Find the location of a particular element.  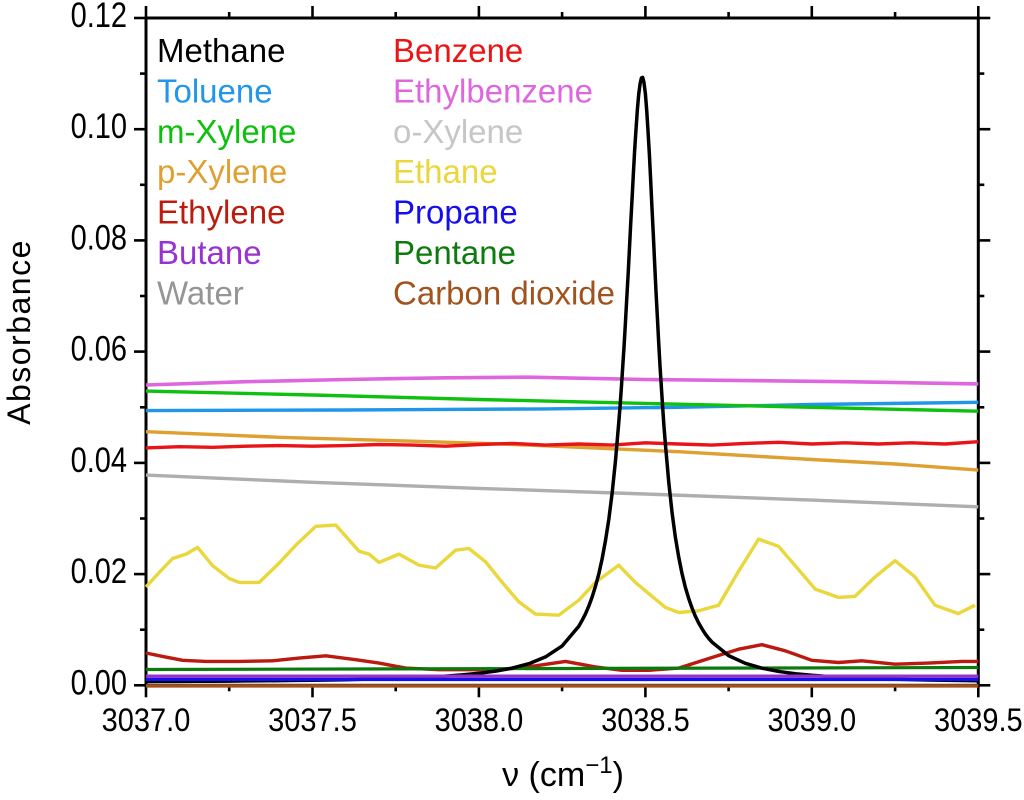

svg-text: Water is located at coordinates (200, 292).